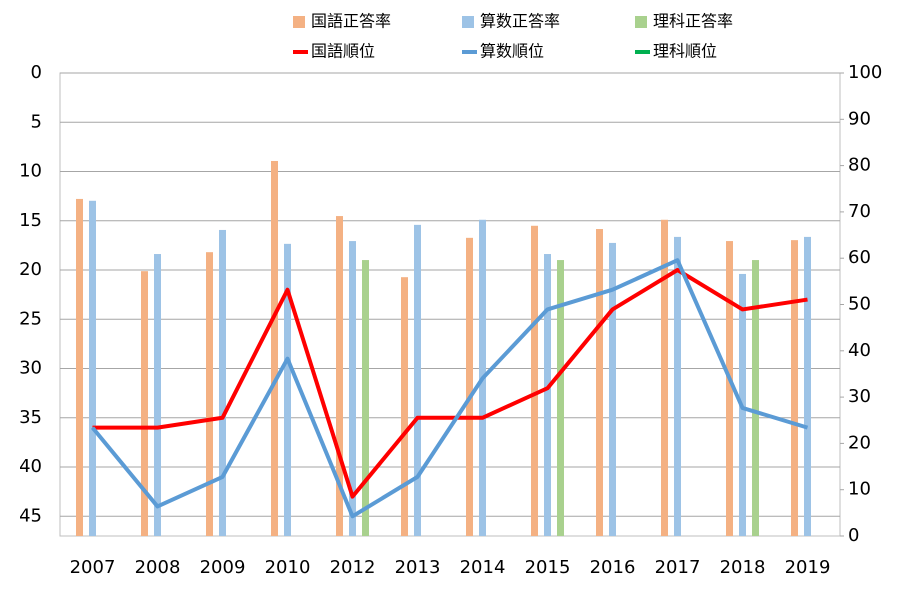  Describe the element at coordinates (678, 567) in the screenshot. I see `x-tick-label: 2017` at that location.